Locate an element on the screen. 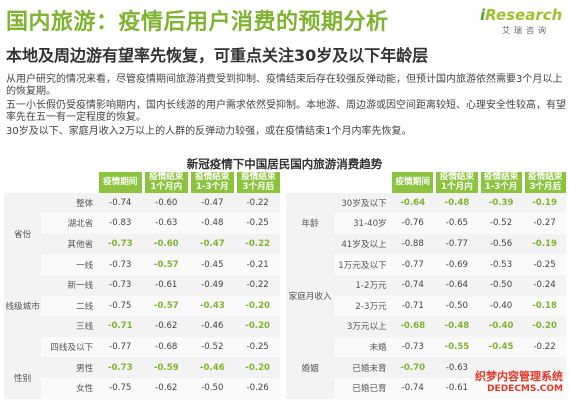 The height and width of the screenshot is (400, 569). cell-value: -0.63 is located at coordinates (166, 223).